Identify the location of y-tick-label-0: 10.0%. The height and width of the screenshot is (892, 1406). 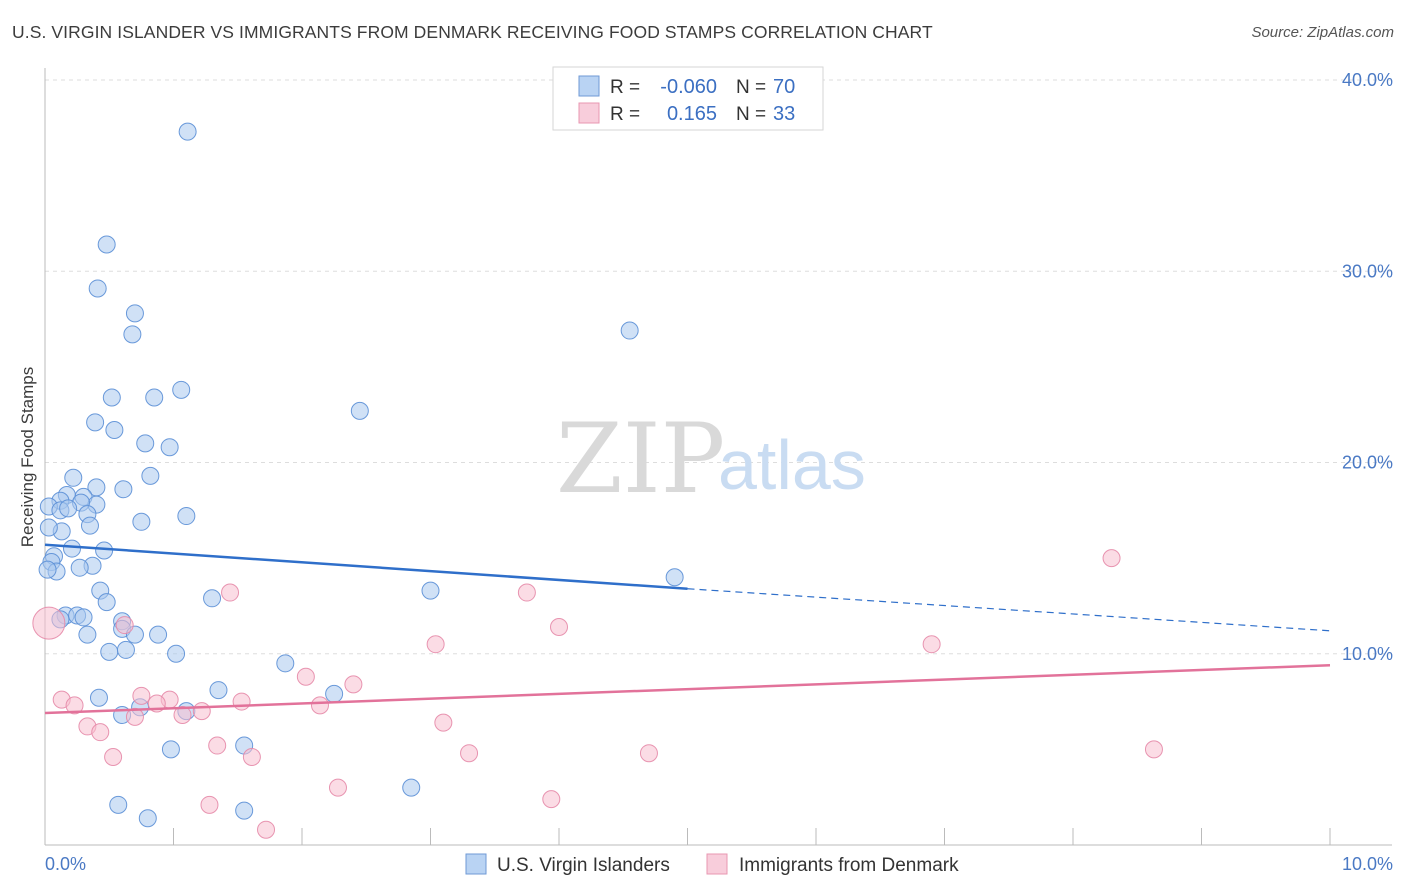
(1367, 654).